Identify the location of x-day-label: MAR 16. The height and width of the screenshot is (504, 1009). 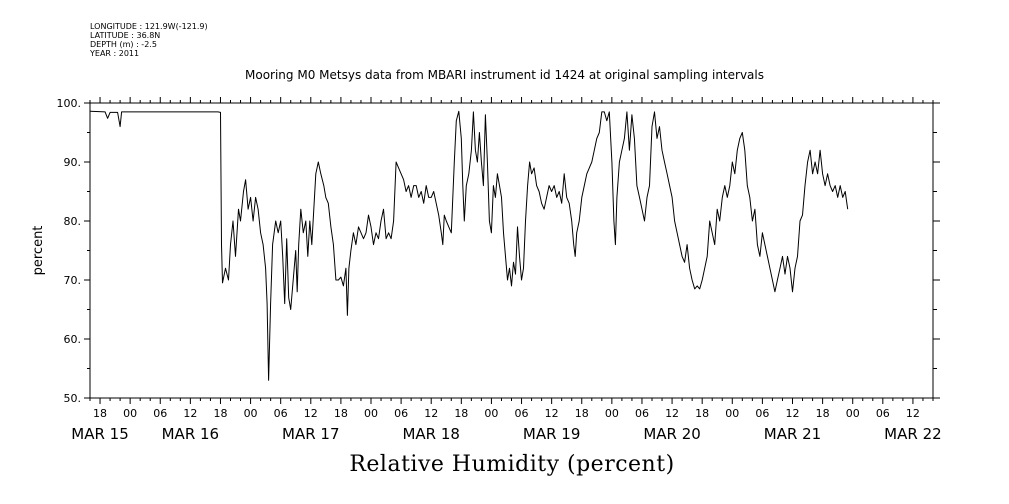
(190, 434).